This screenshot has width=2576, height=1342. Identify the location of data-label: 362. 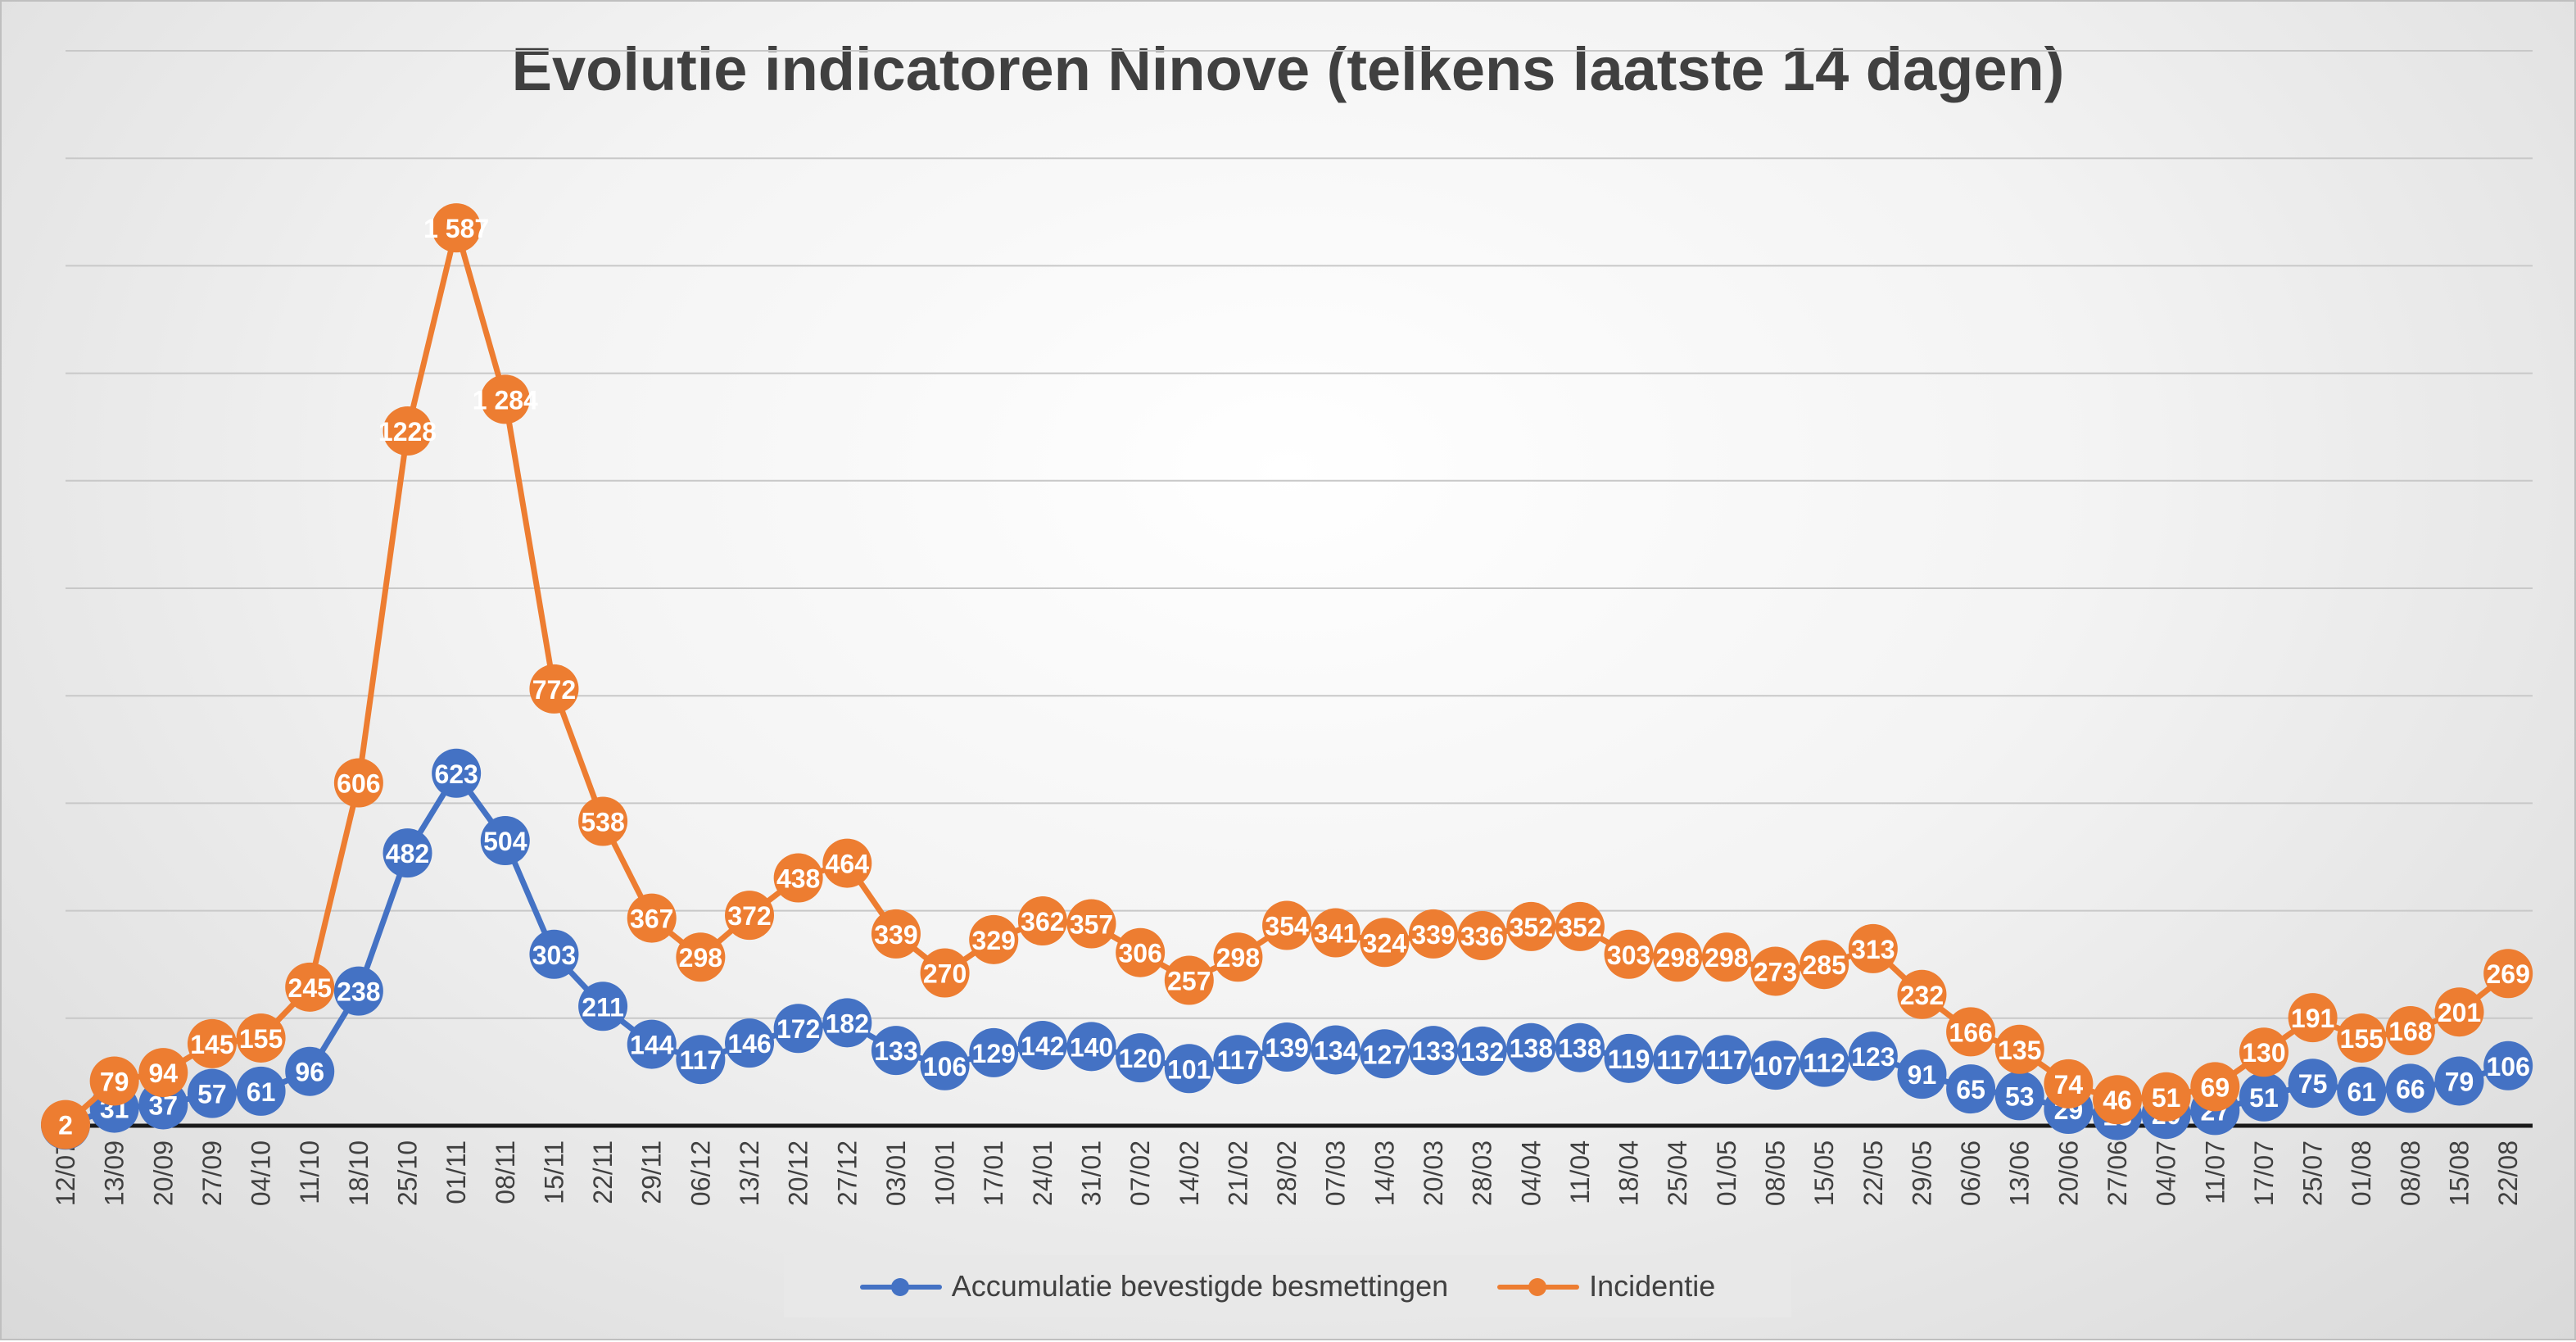
(1042, 921).